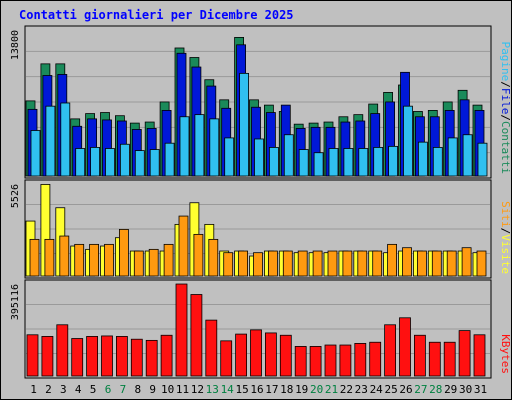 The image size is (512, 400). I want to click on legend-item-pagine: Pagine, so click(505, 62).